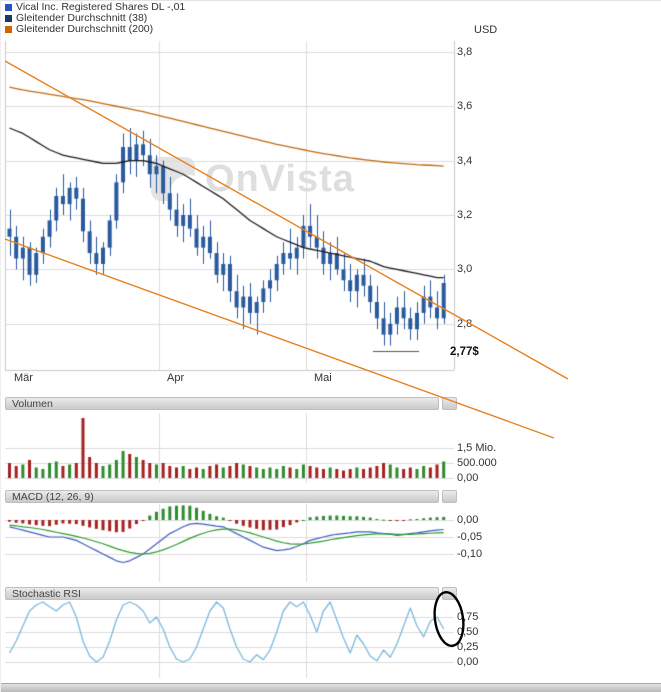 Image resolution: width=661 pixels, height=692 pixels. I want to click on stoch-y-tick-label: 0,75, so click(468, 617).